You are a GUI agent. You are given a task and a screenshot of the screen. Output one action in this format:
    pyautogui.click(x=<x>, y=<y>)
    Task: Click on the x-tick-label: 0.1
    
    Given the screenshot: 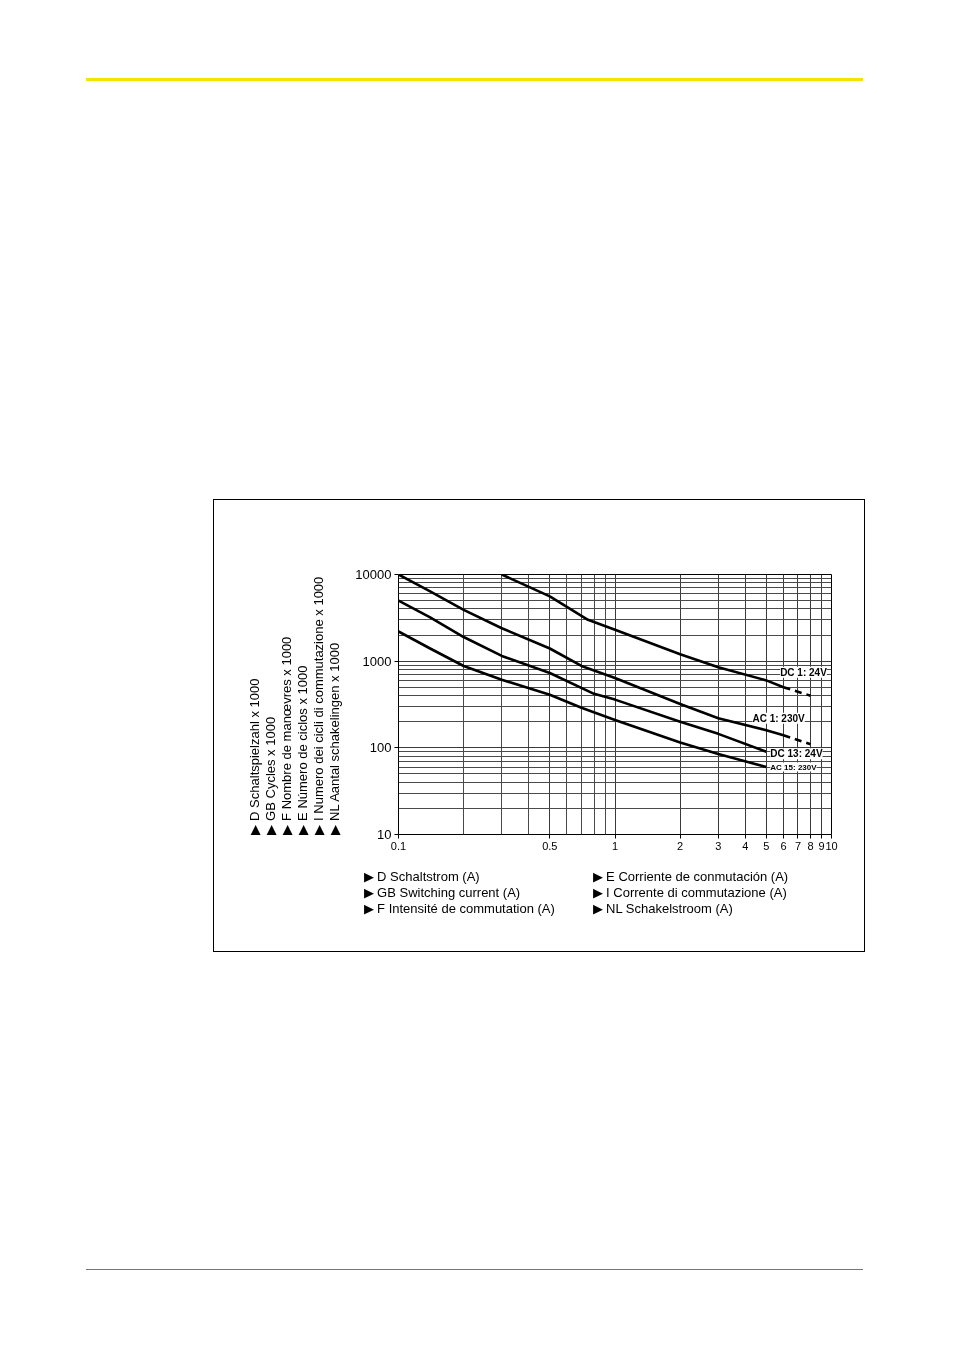 What is the action you would take?
    pyautogui.click(x=398, y=845)
    